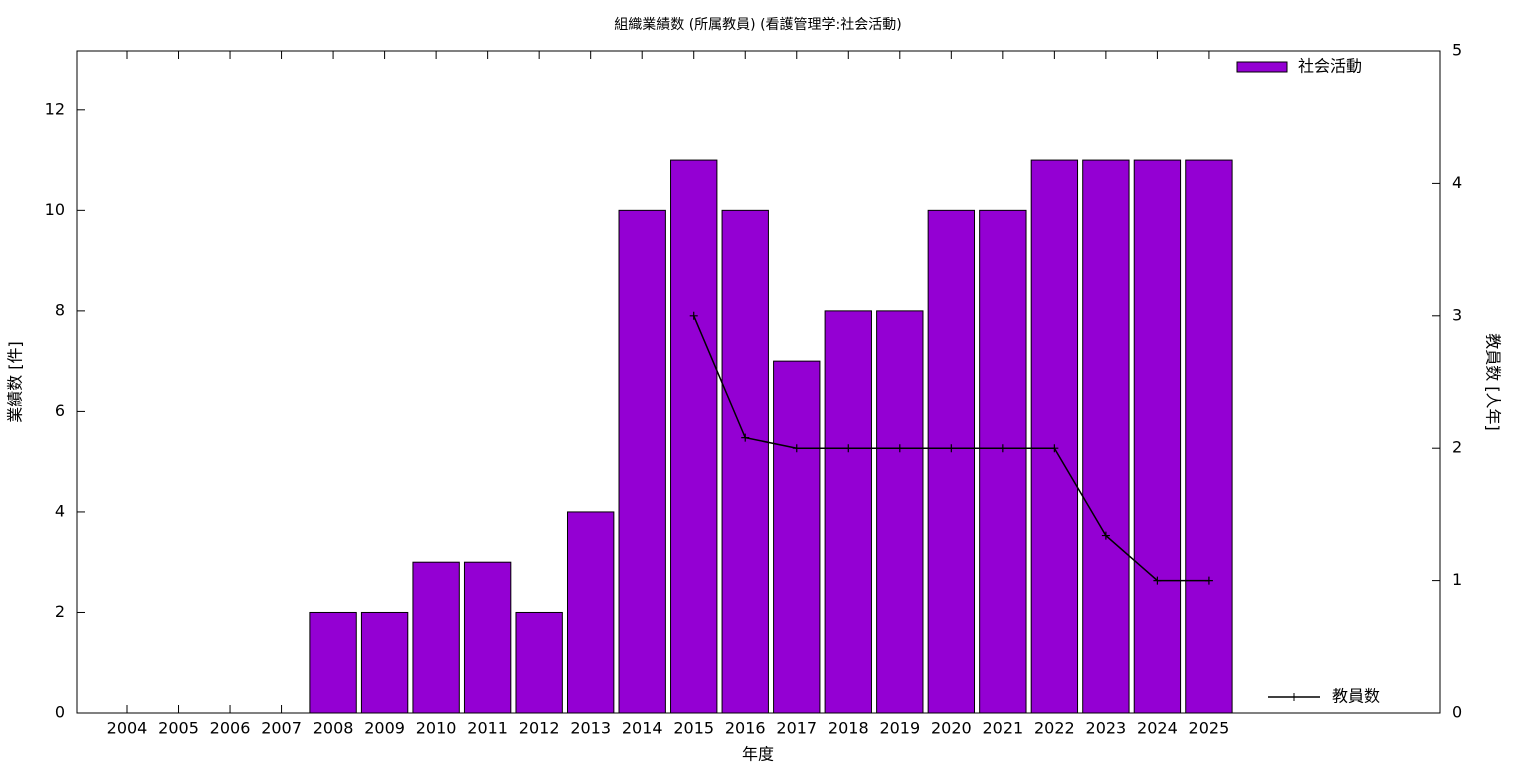 The height and width of the screenshot is (768, 1536). What do you see at coordinates (487, 728) in the screenshot?
I see `x-tick-label: 2011` at bounding box center [487, 728].